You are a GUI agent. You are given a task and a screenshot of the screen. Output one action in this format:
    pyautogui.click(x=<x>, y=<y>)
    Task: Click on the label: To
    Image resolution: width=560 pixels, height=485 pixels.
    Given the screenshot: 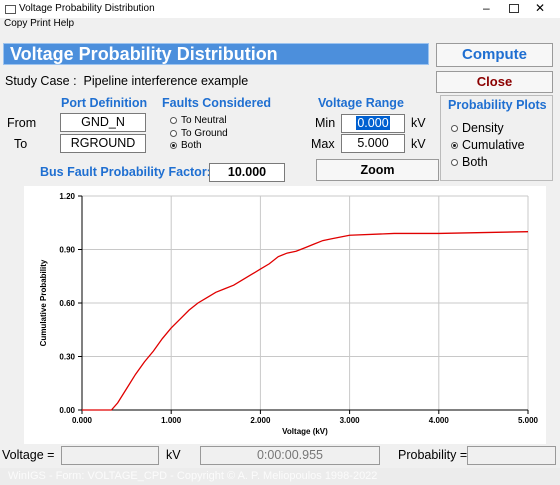 What is the action you would take?
    pyautogui.click(x=21, y=144)
    